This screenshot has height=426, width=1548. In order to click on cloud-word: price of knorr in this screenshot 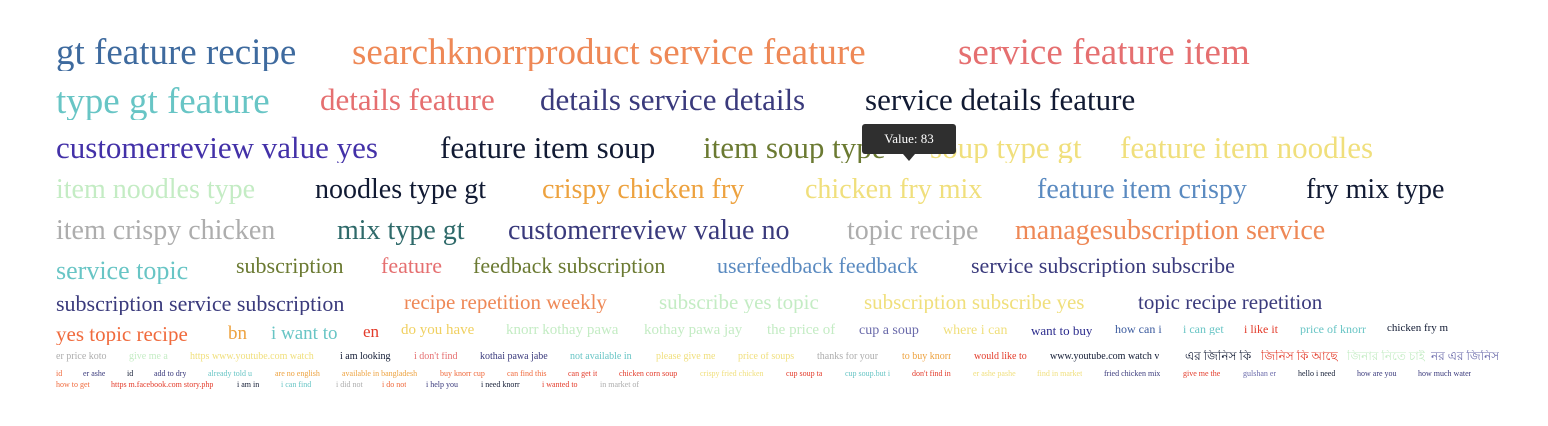, I will do `click(1333, 329)`.